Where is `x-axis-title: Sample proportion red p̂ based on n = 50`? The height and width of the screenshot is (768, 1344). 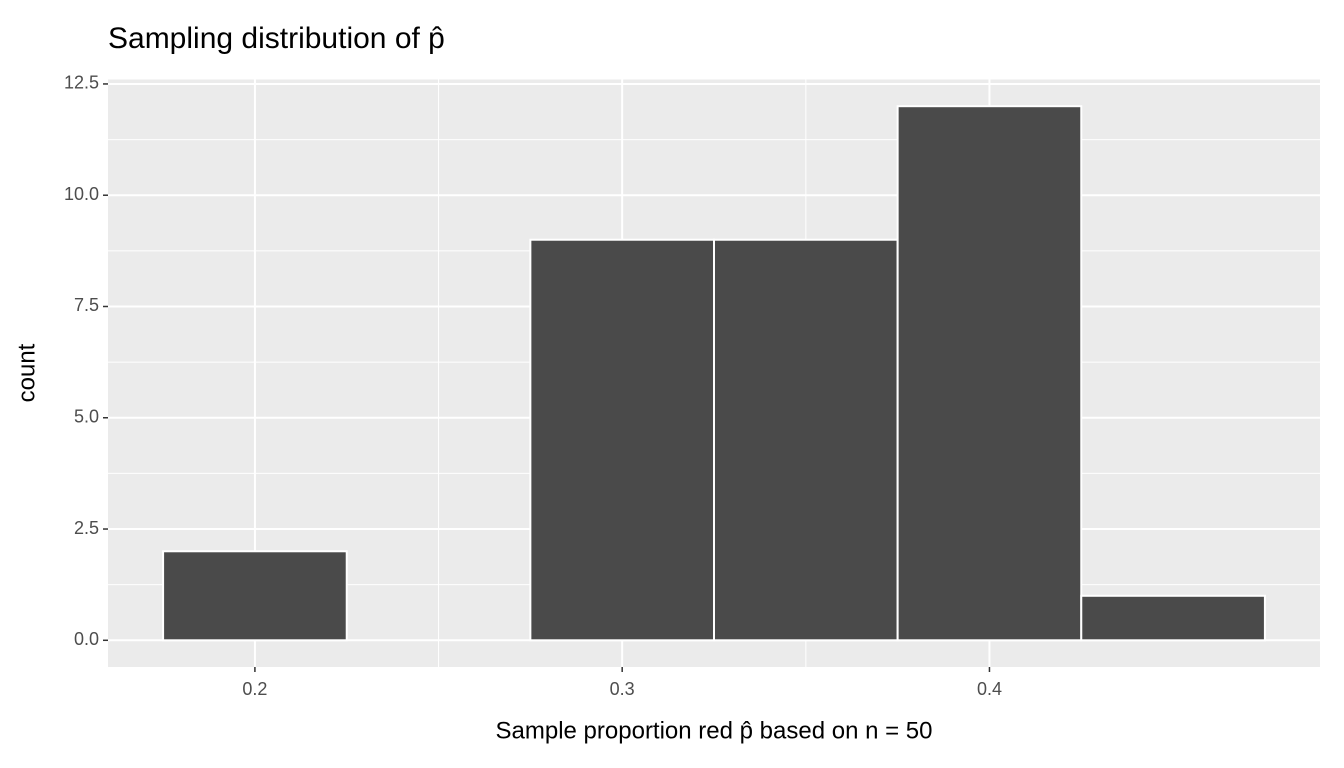
x-axis-title: Sample proportion red p̂ based on n = 50 is located at coordinates (714, 730).